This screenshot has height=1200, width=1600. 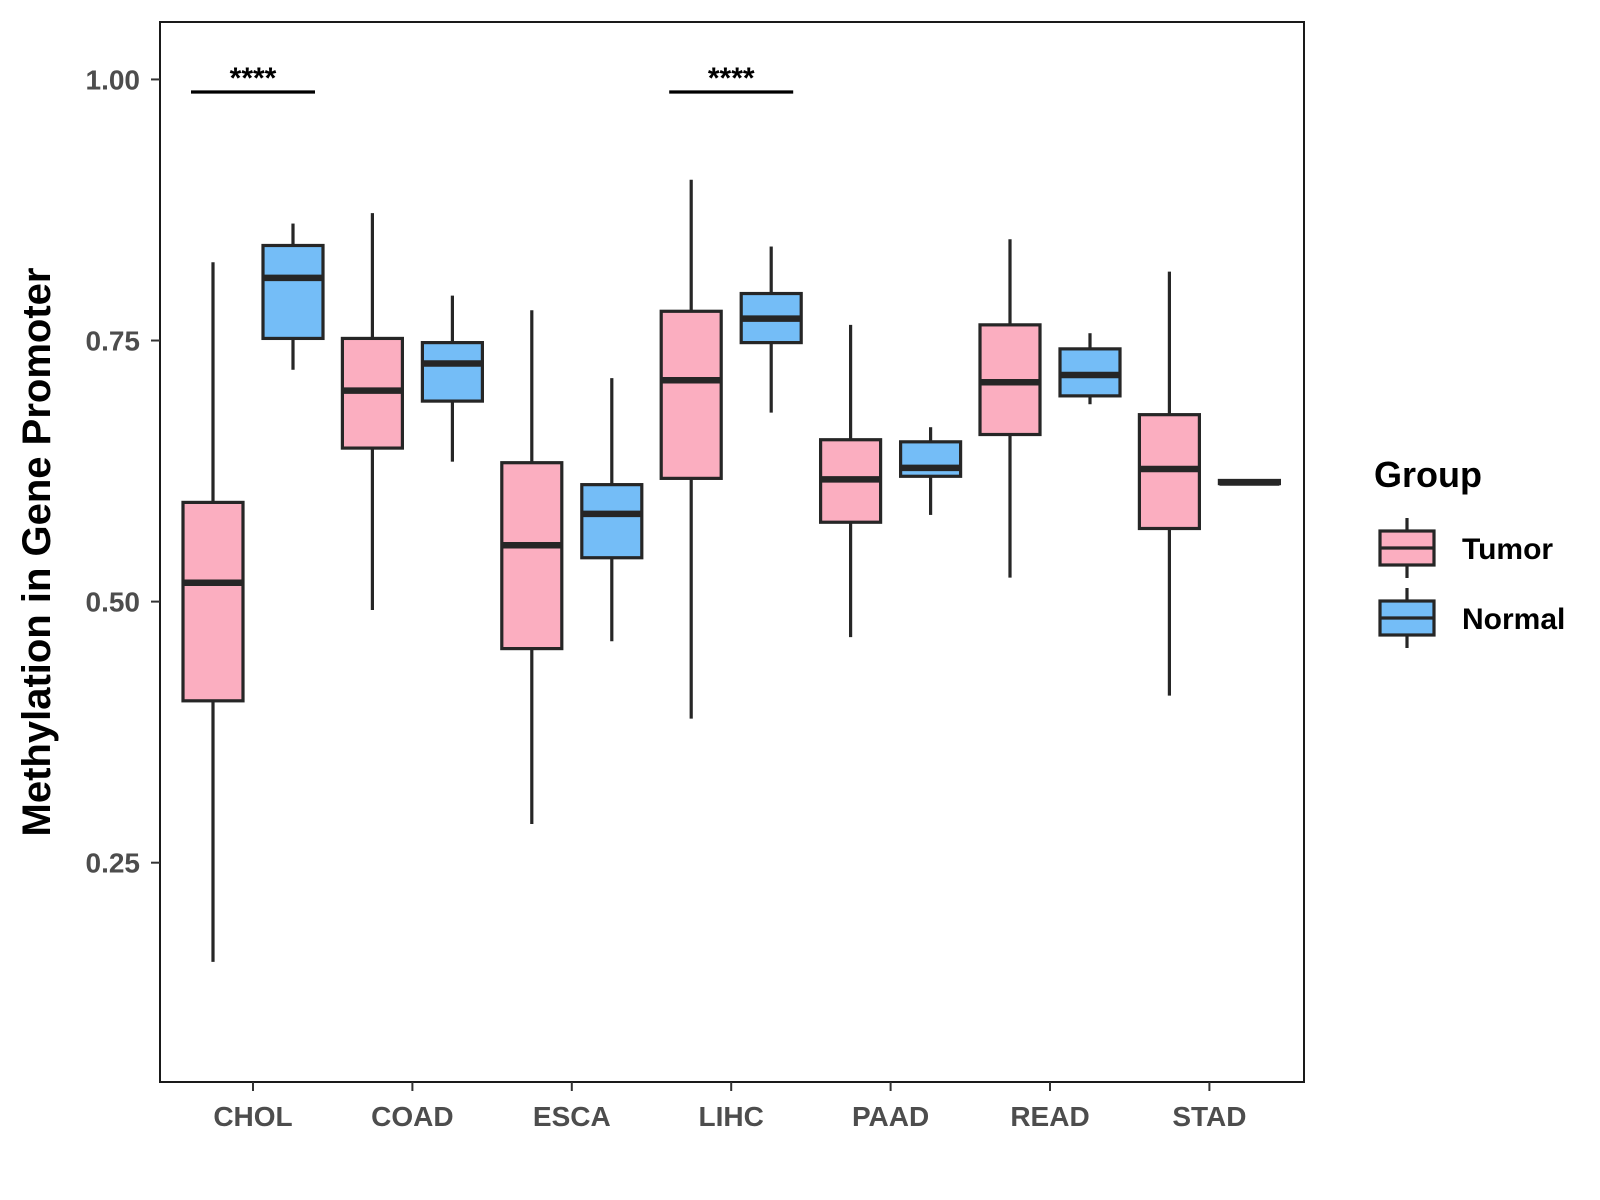 I want to click on x-tick-label-stad: STAD, so click(x=1209, y=1116).